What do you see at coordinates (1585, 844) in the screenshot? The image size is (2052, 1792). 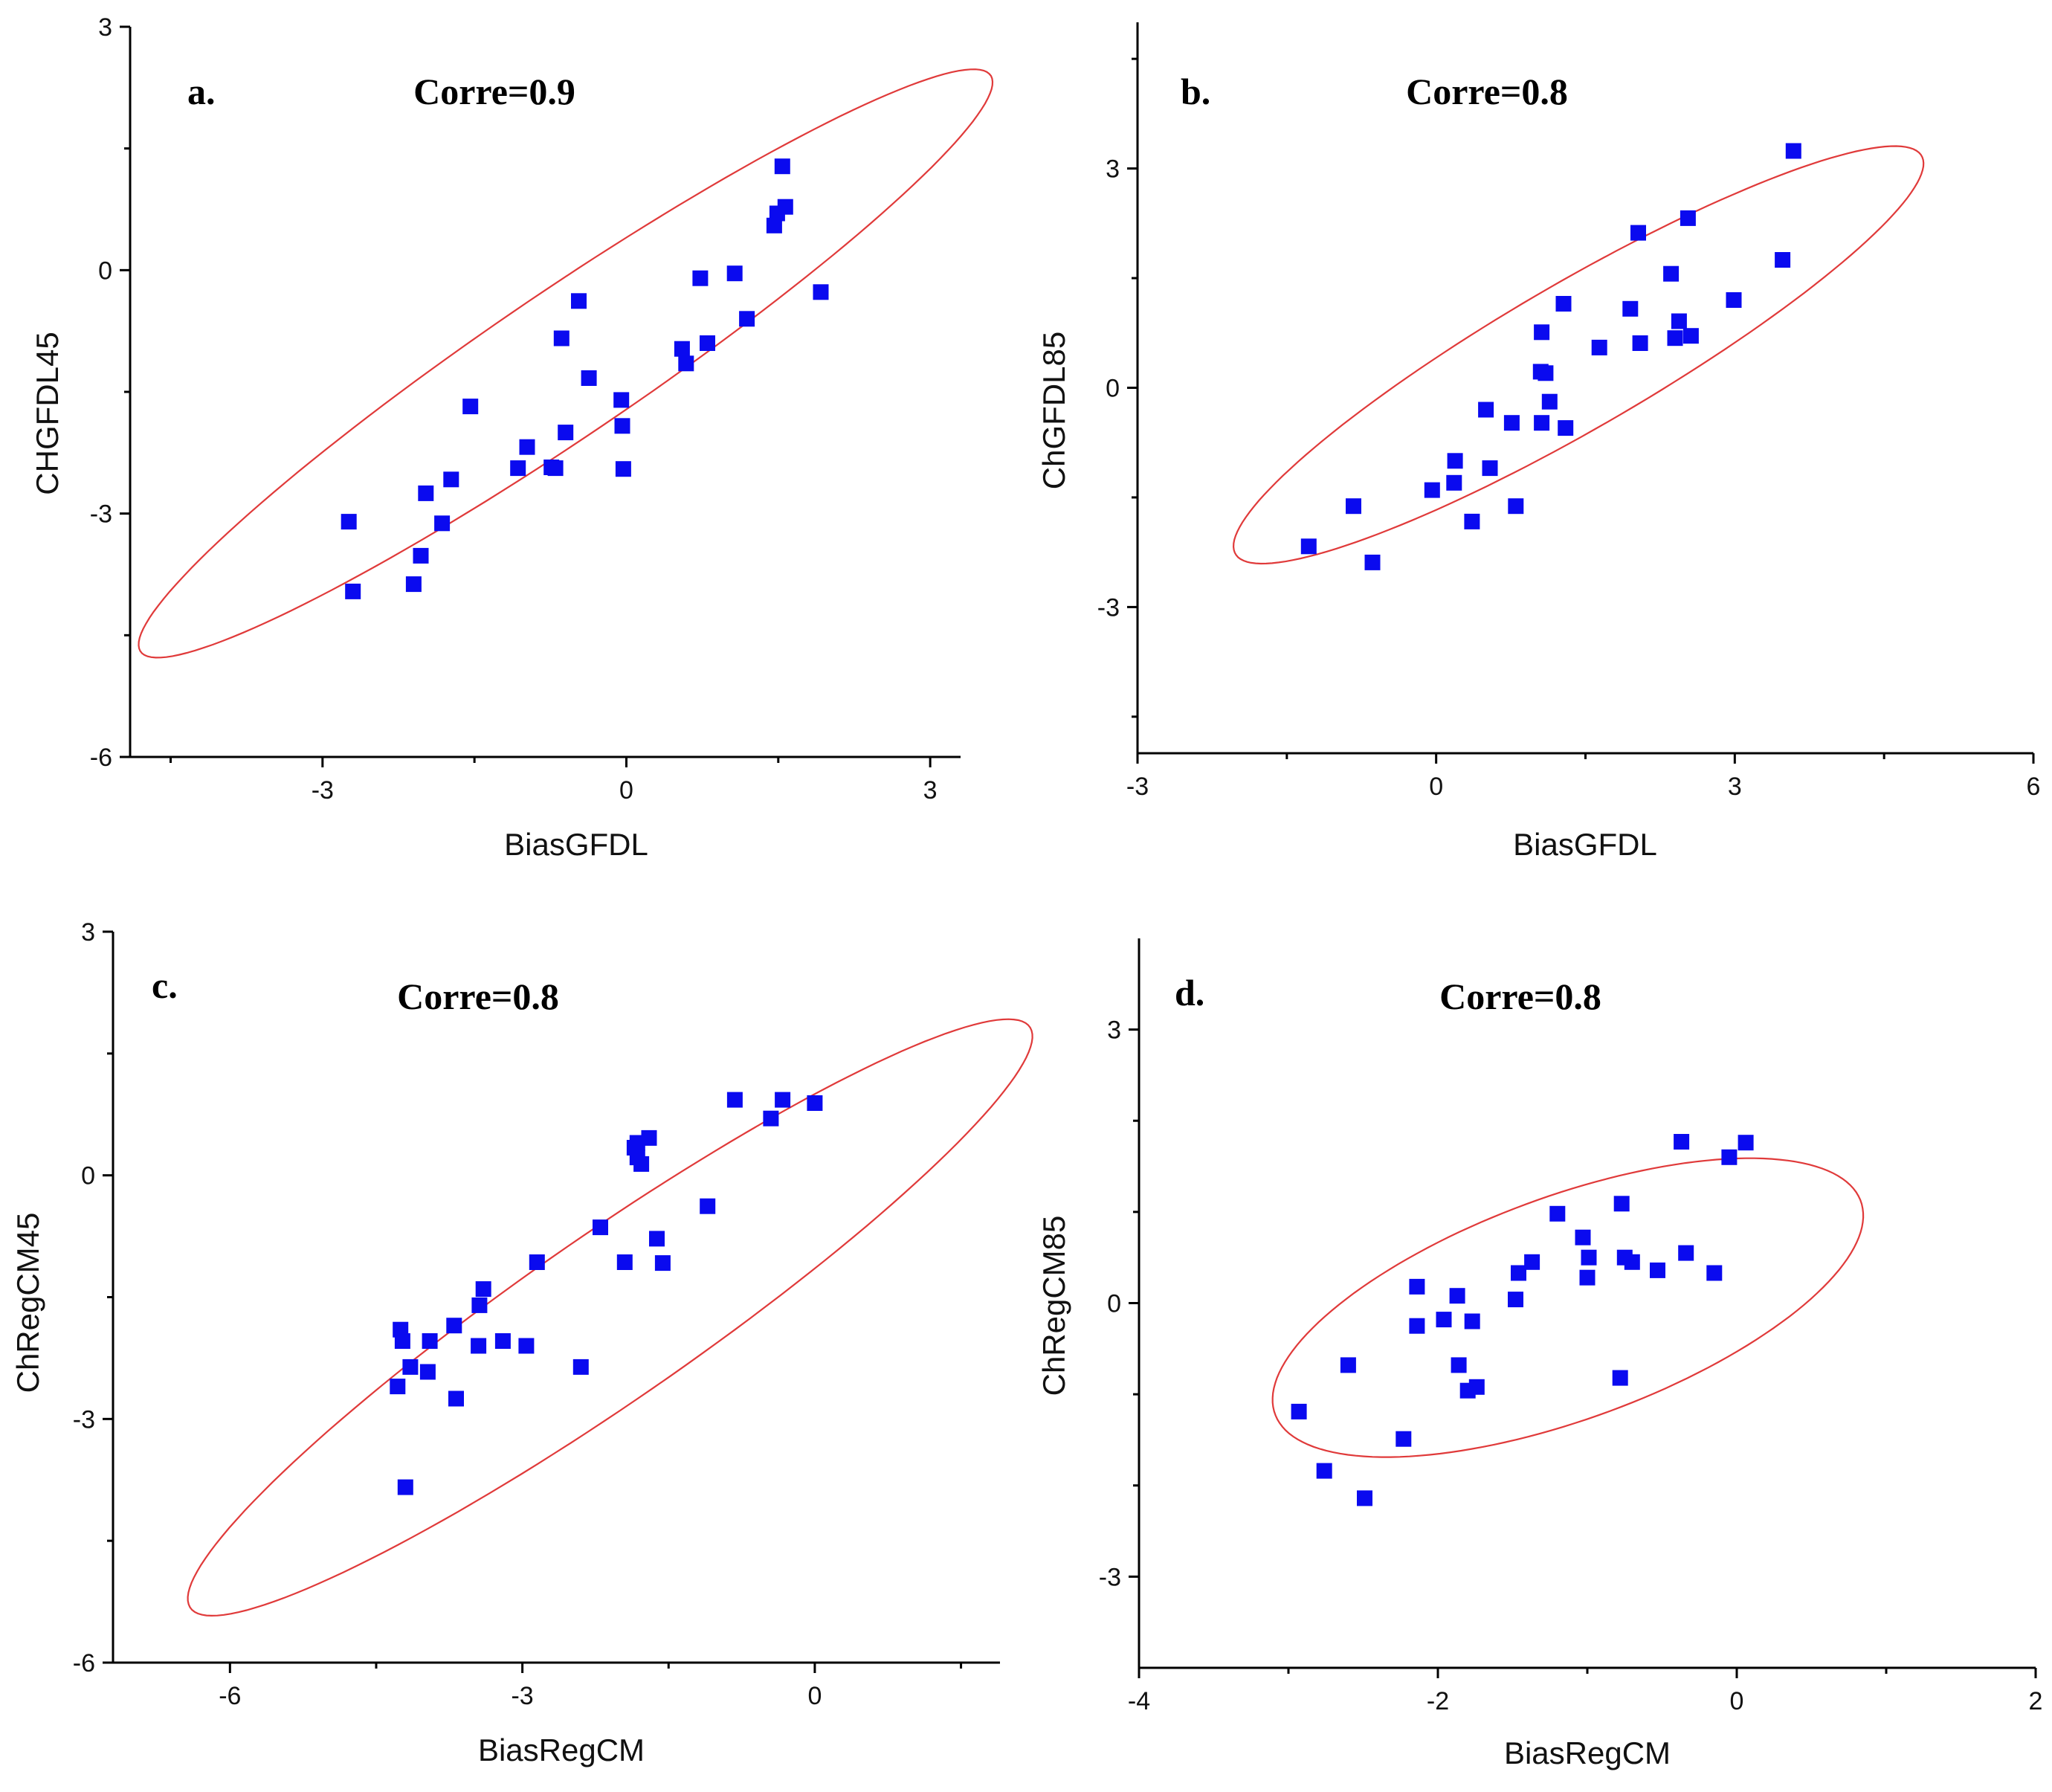 I see `panel-b-x-axis-label: BiasGFDL` at bounding box center [1585, 844].